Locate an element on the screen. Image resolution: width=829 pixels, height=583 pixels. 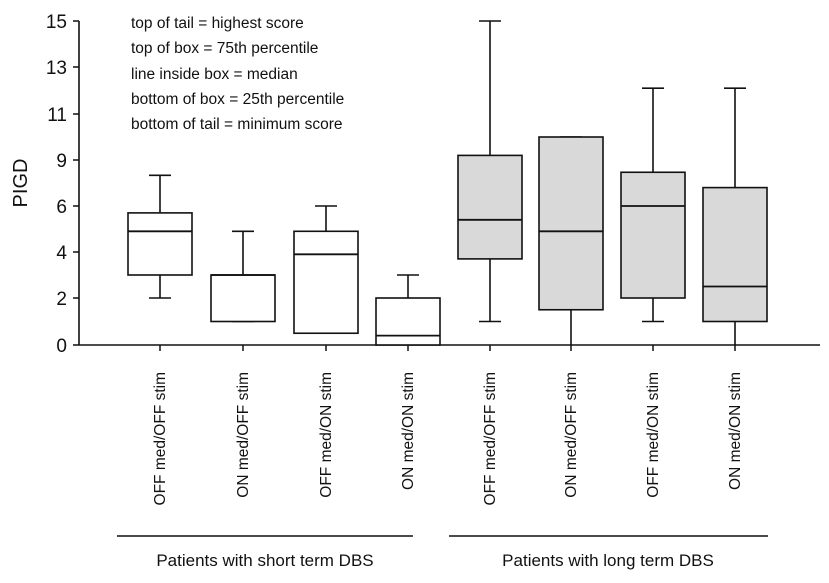
y-tick-label: 9 is located at coordinates (61, 161).